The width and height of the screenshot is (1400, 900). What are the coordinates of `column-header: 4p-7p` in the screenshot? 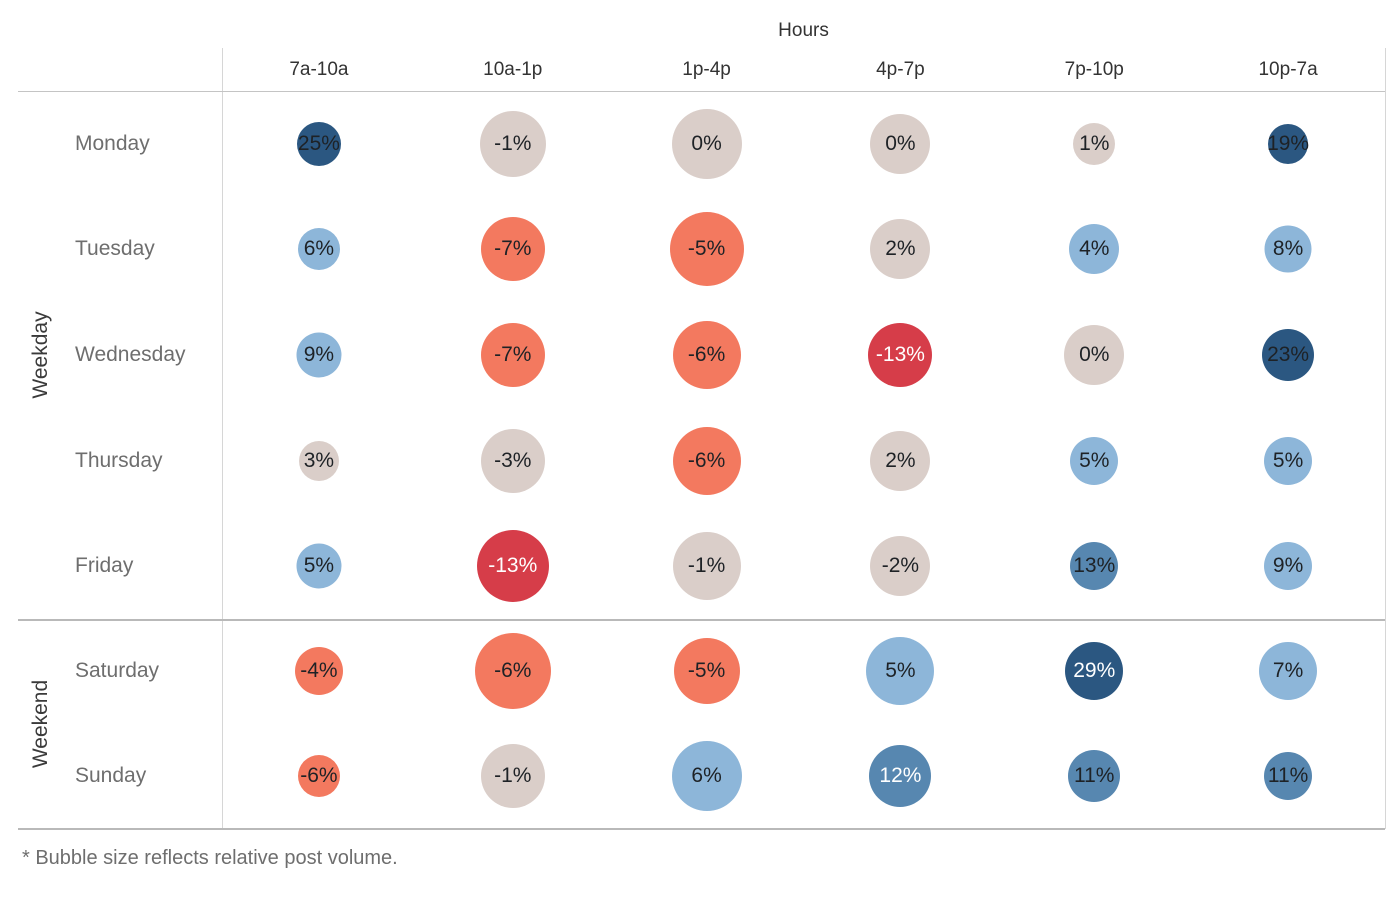 It's located at (900, 69).